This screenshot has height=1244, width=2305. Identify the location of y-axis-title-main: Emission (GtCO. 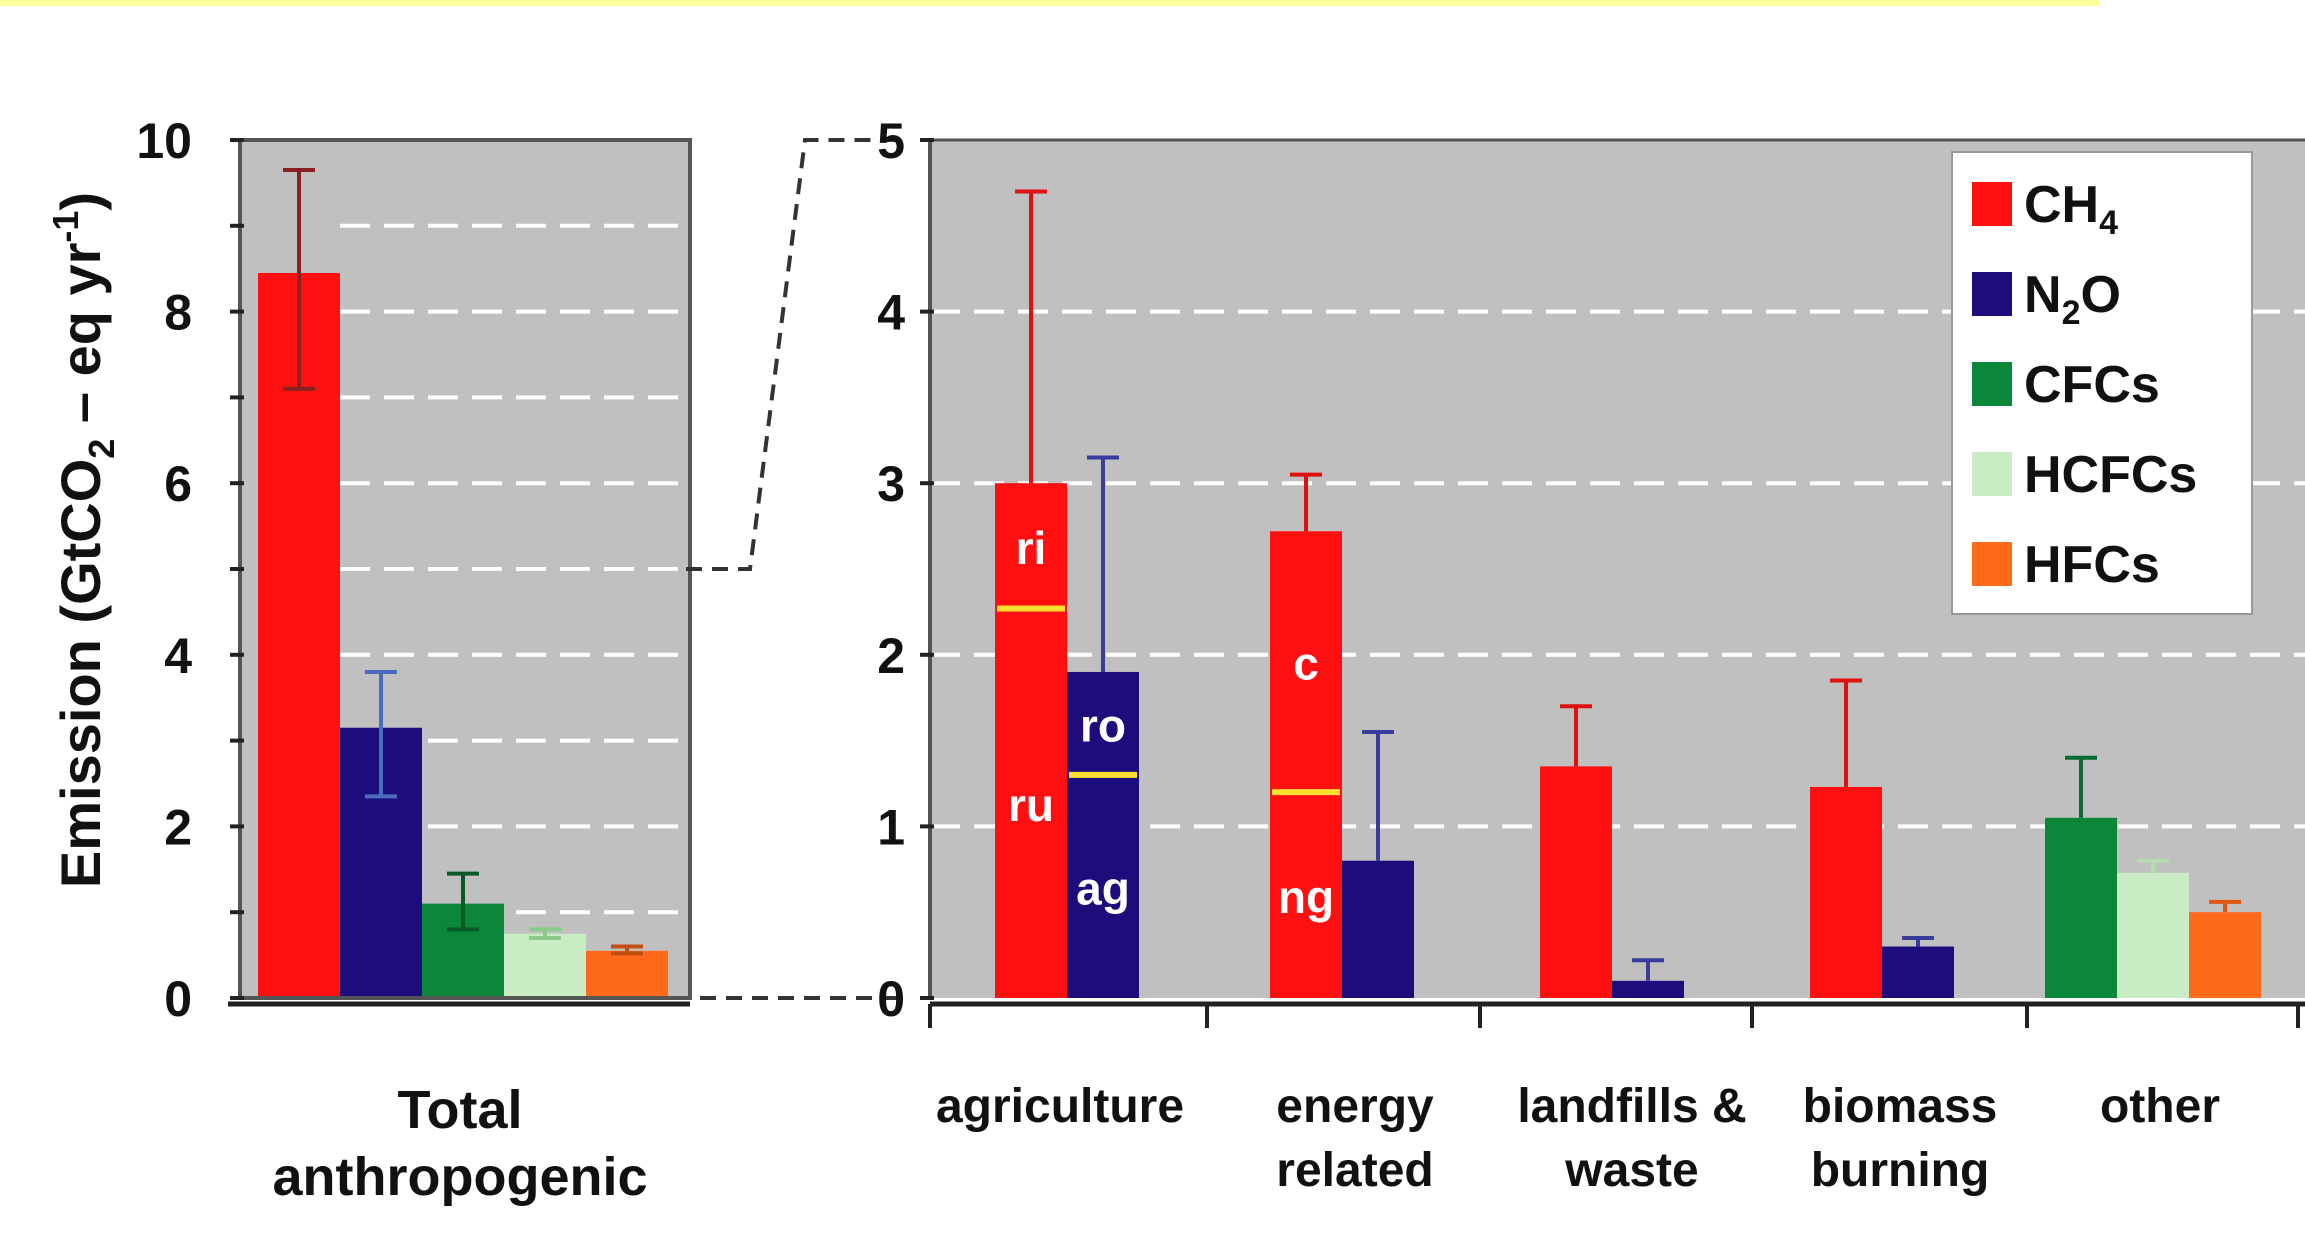
(80, 673).